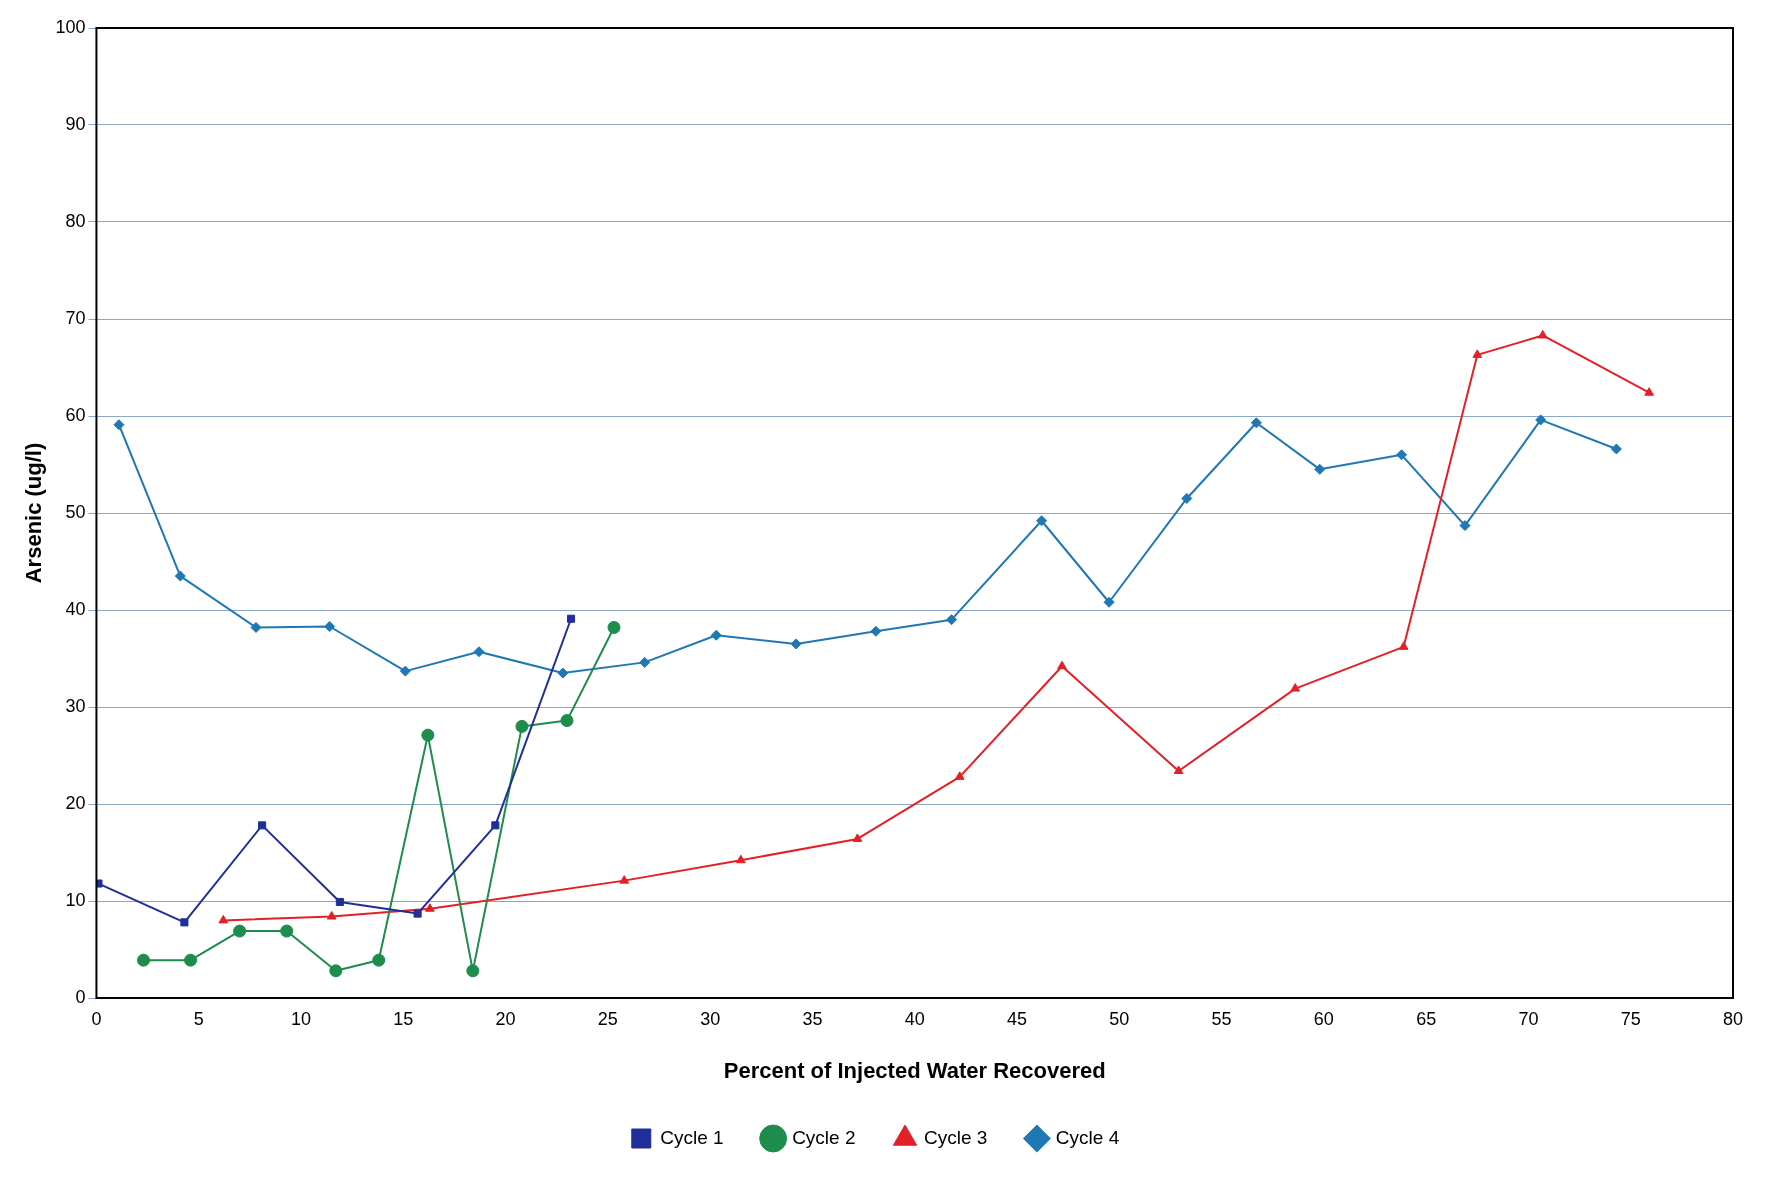  What do you see at coordinates (1119, 1018) in the screenshot?
I see `x-tick-label: 50` at bounding box center [1119, 1018].